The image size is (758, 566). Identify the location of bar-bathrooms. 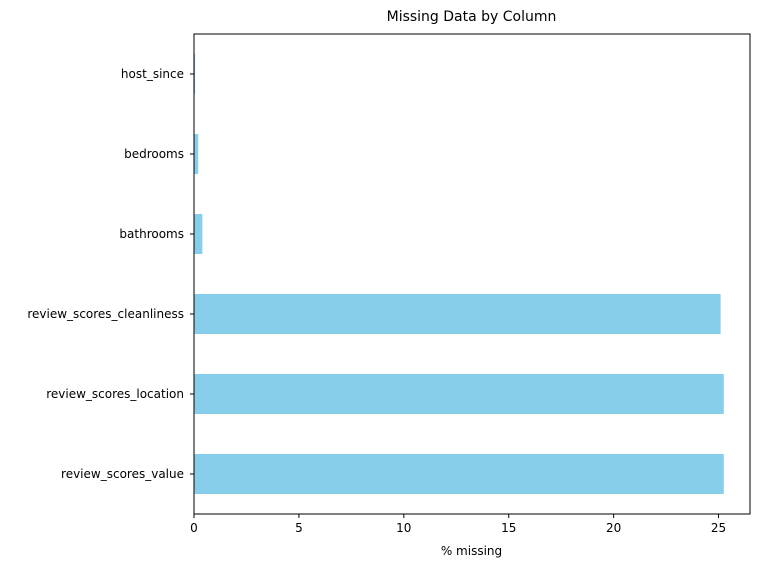
(198, 234).